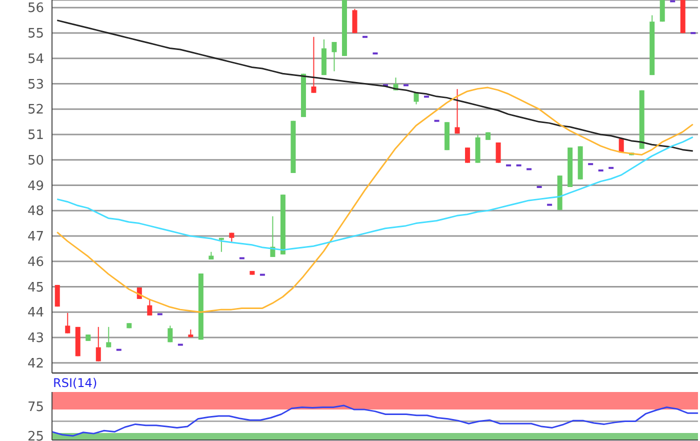  I want to click on y-tick-label: 75, so click(35, 408).